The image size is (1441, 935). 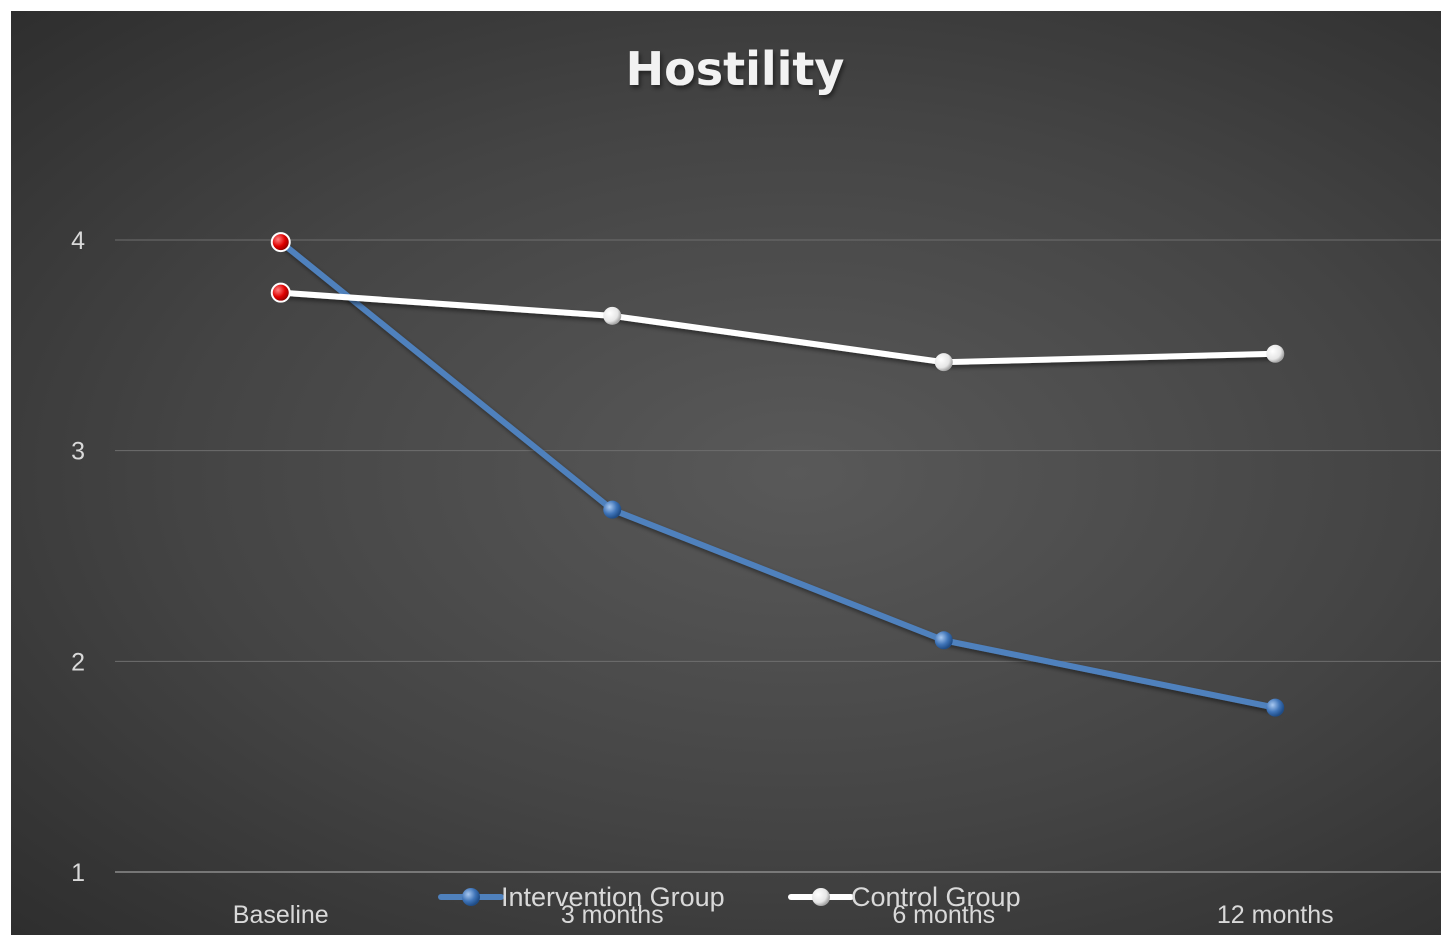 I want to click on series-line, so click(x=778, y=327).